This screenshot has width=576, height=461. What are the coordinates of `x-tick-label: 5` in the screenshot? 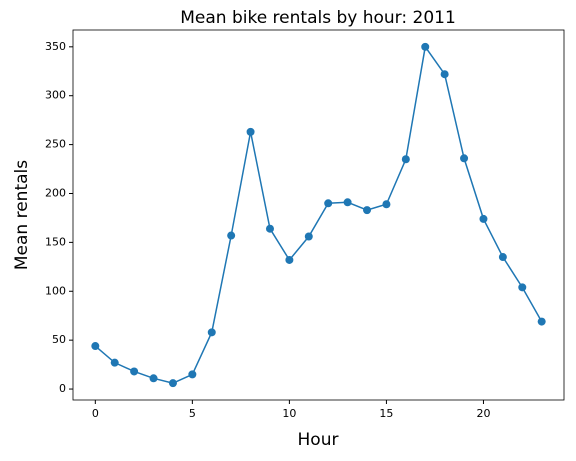 It's located at (192, 413).